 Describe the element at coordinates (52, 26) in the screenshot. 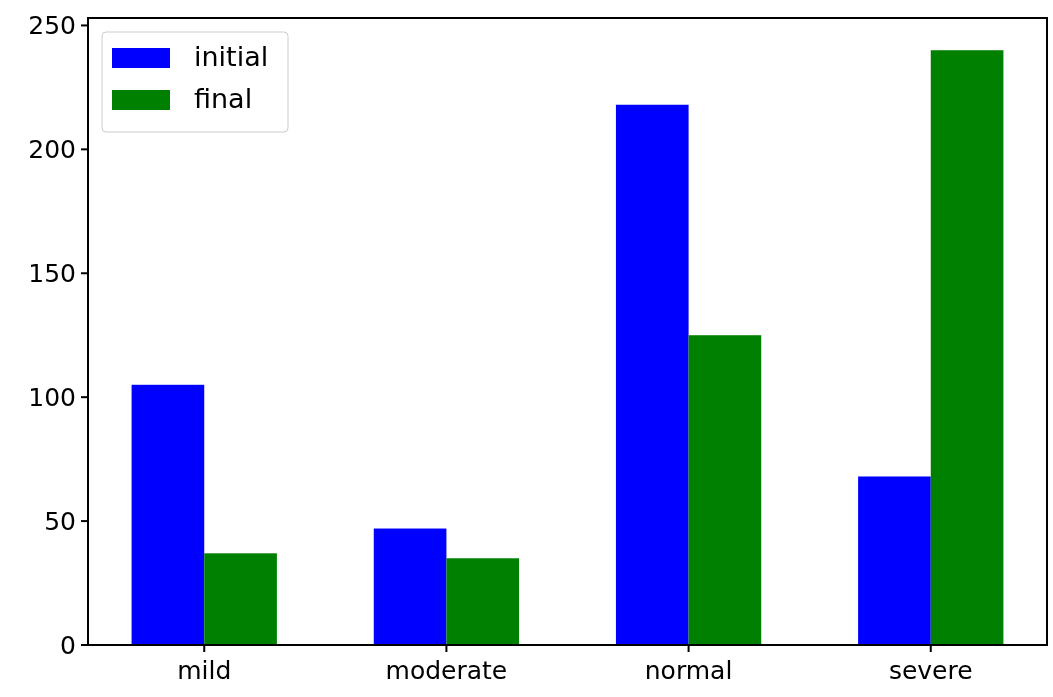

I see `y-tick-label: 250` at that location.